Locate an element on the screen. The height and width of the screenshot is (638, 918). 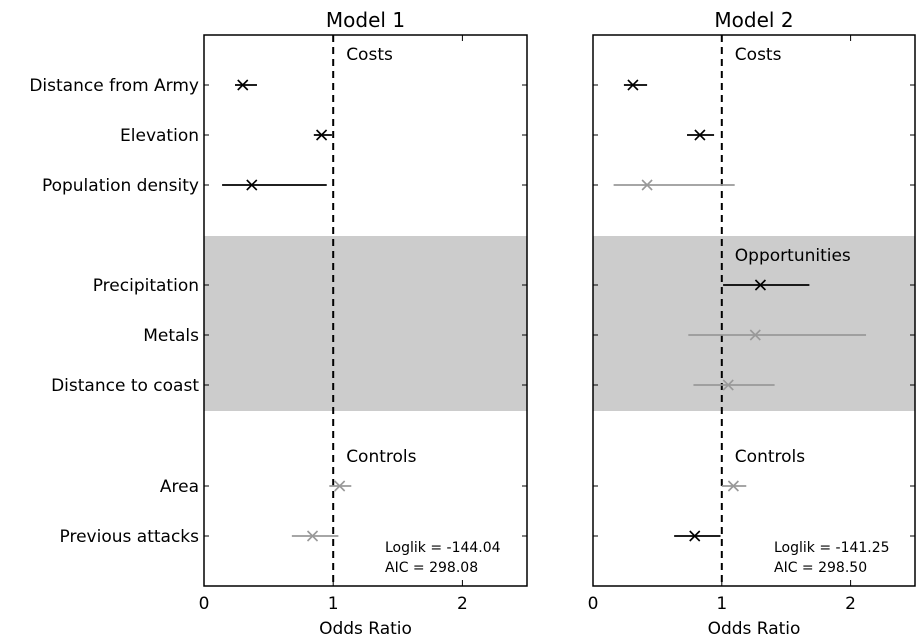
y-axis-variable-label: Distance to coast is located at coordinates (125, 386).